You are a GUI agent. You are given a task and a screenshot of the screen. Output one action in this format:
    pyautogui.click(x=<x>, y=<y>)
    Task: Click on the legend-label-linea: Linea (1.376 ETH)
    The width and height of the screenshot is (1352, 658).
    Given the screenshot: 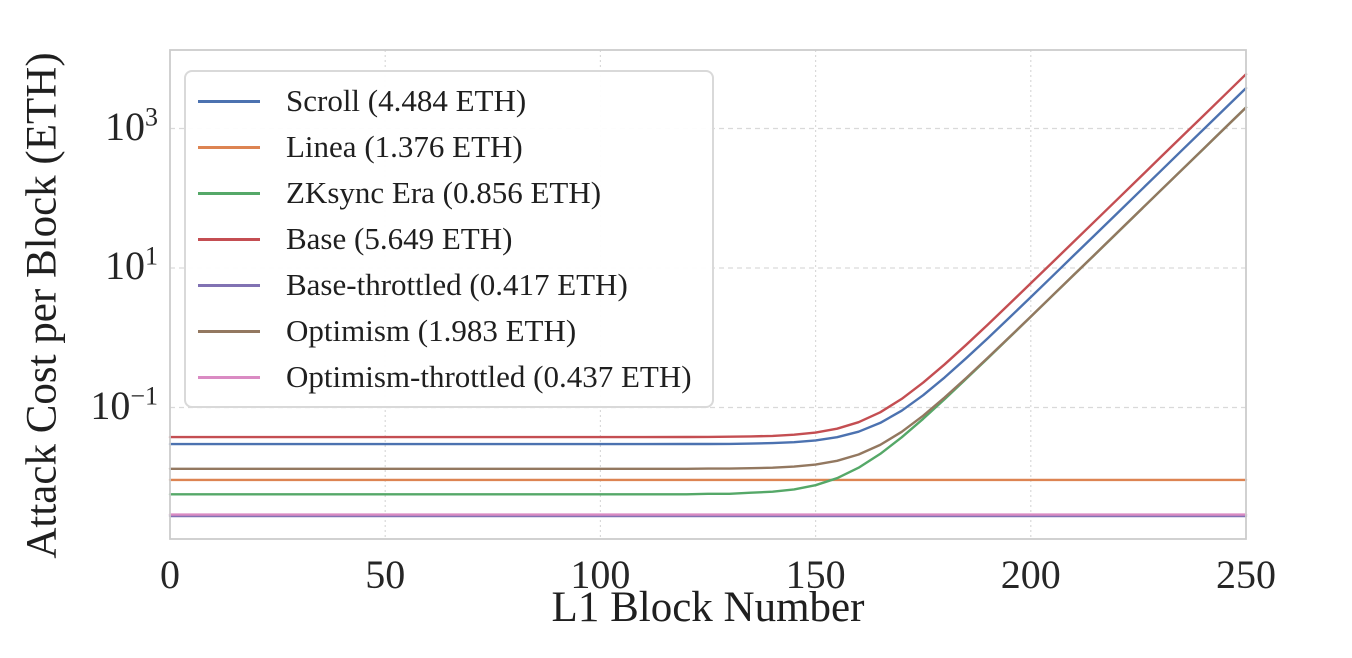 What is the action you would take?
    pyautogui.click(x=404, y=146)
    